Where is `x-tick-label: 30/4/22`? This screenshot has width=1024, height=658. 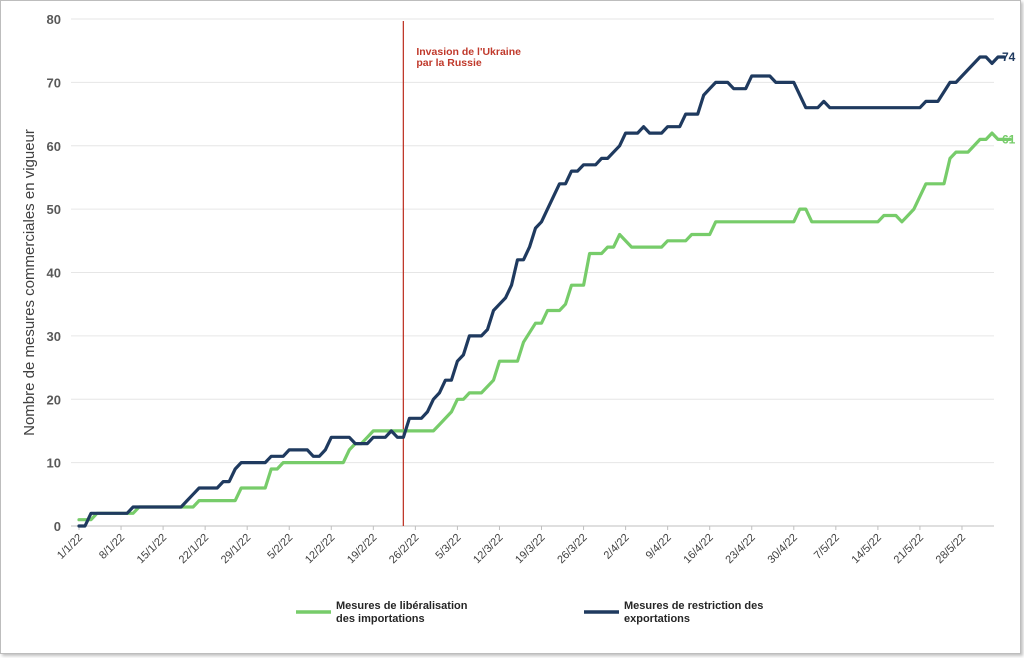
x-tick-label: 30/4/22 is located at coordinates (782, 549).